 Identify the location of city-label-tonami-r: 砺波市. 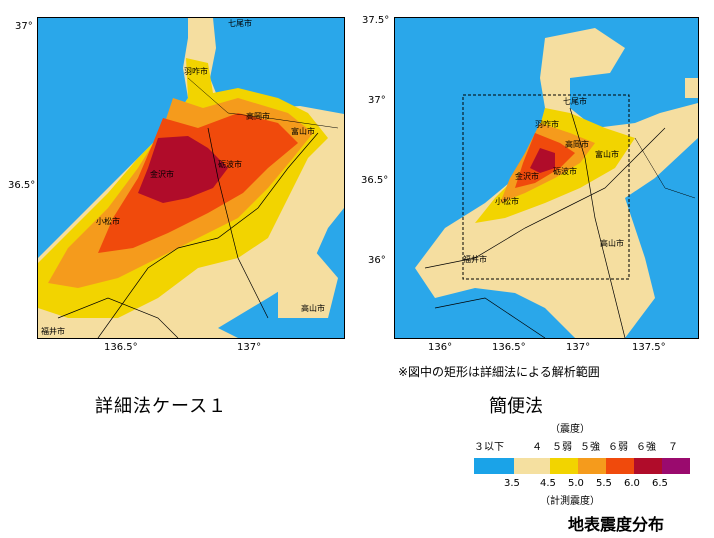
(565, 171).